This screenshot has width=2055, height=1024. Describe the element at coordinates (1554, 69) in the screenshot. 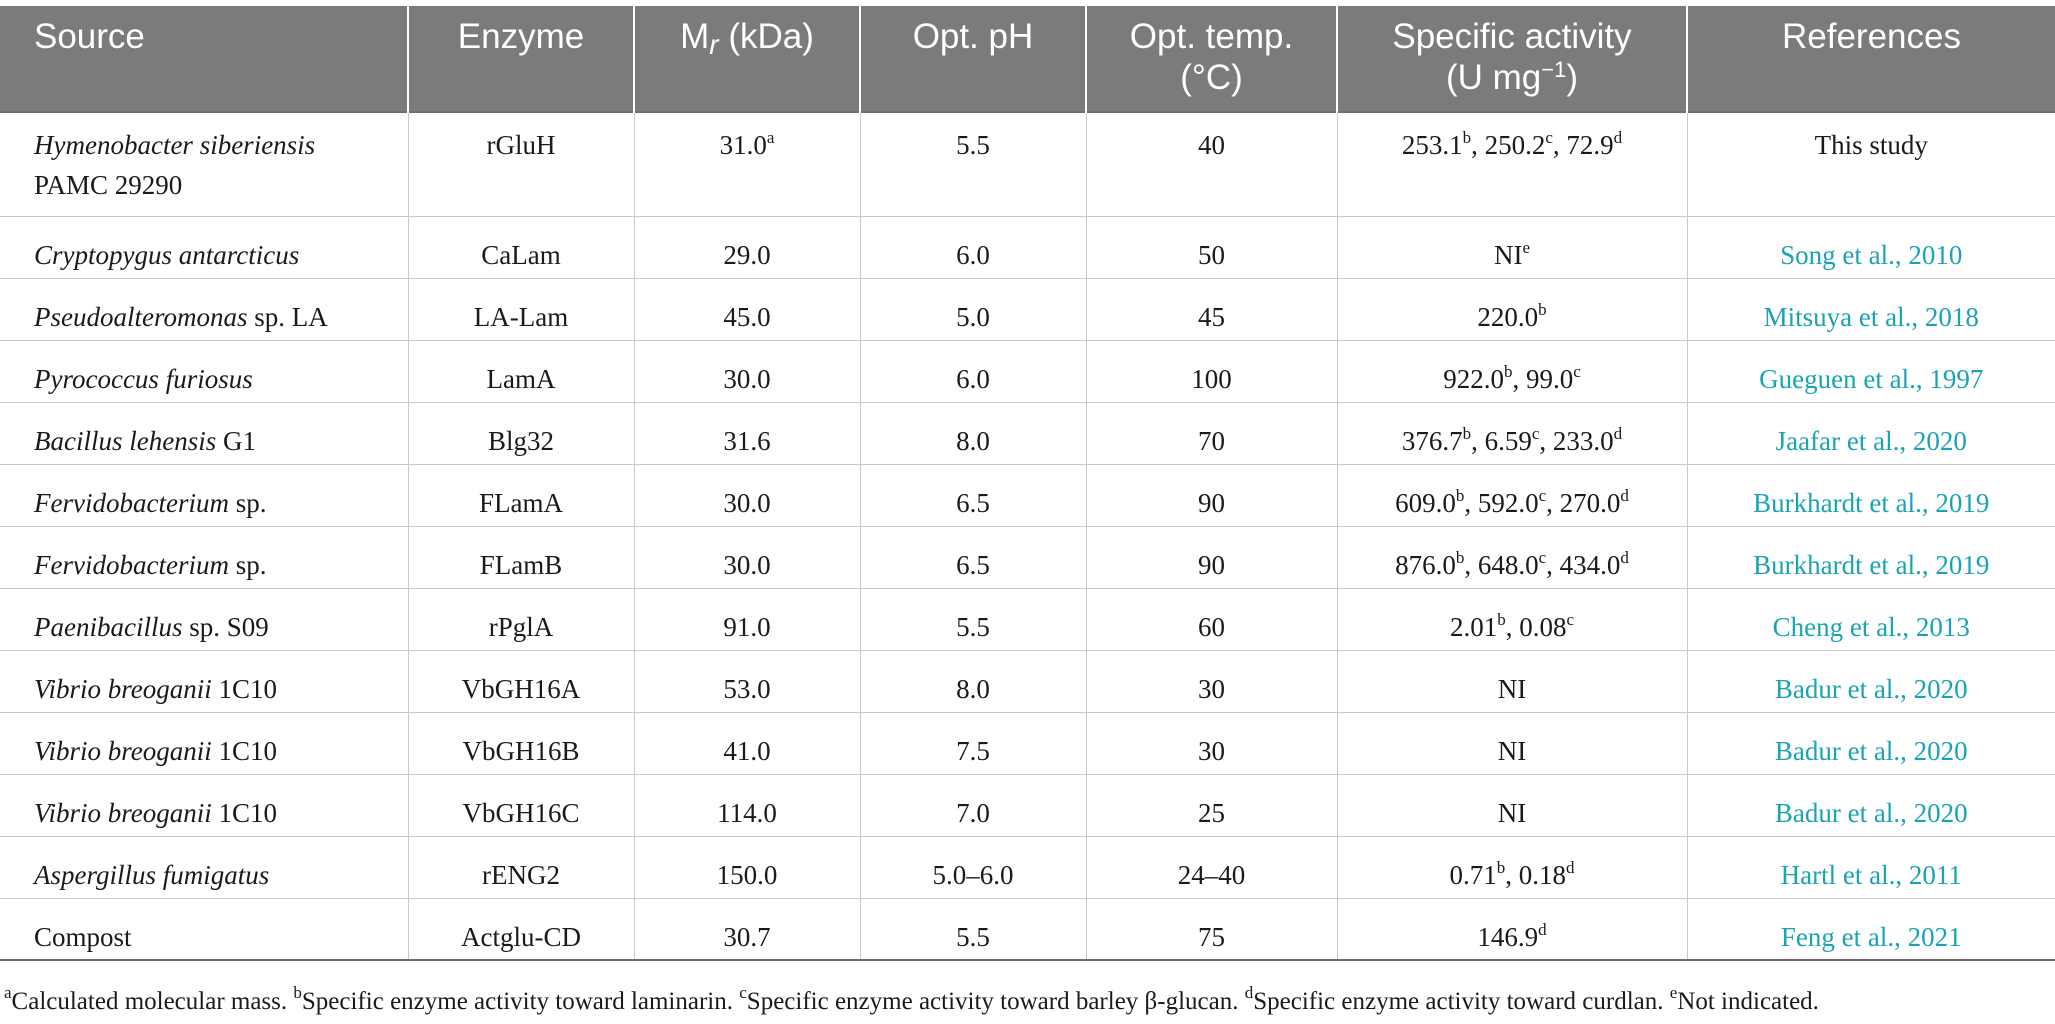

I see `header-act-sup: −1` at that location.